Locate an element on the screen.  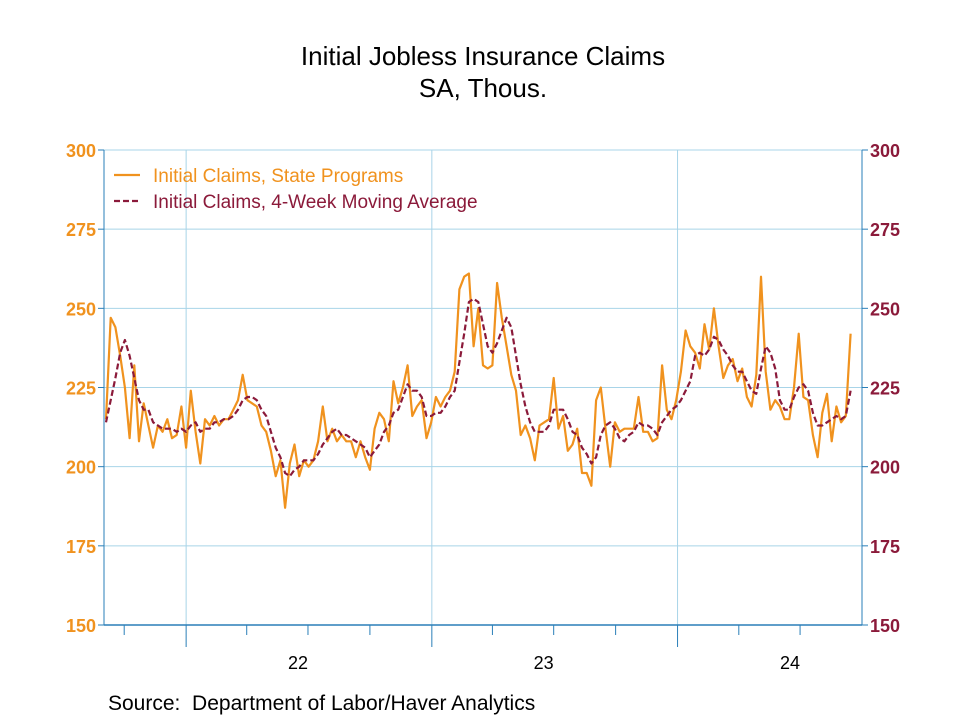
right-y-tick-label: 250 is located at coordinates (885, 309).